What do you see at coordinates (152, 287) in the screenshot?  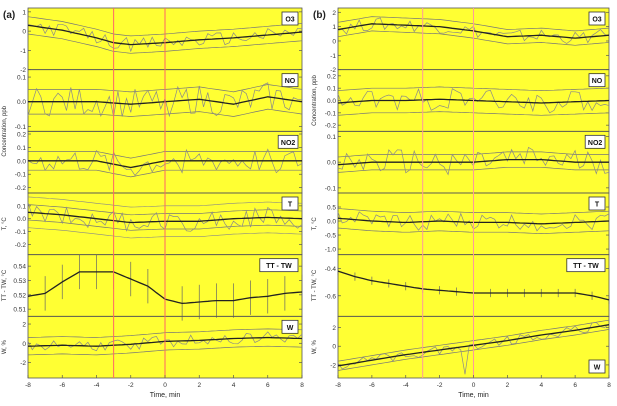 I see `subplot-tt-tw: 0.54 0.53 0.52 0.51 TT - TW TT - TW, °C` at bounding box center [152, 287].